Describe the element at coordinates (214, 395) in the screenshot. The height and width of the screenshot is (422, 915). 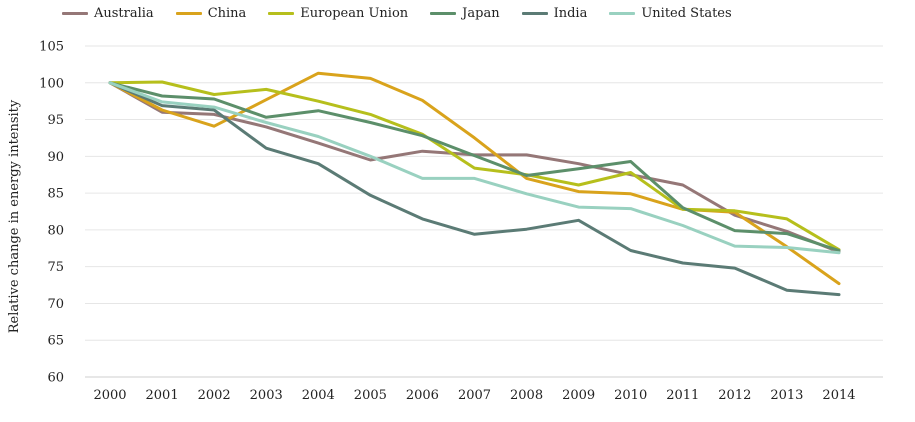
I see `x-tick-label: 2002` at that location.